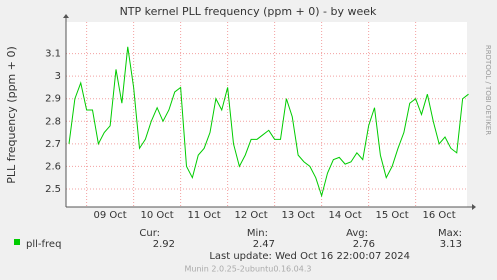  What do you see at coordinates (450, 233) in the screenshot?
I see `stat-header: Max:` at bounding box center [450, 233].